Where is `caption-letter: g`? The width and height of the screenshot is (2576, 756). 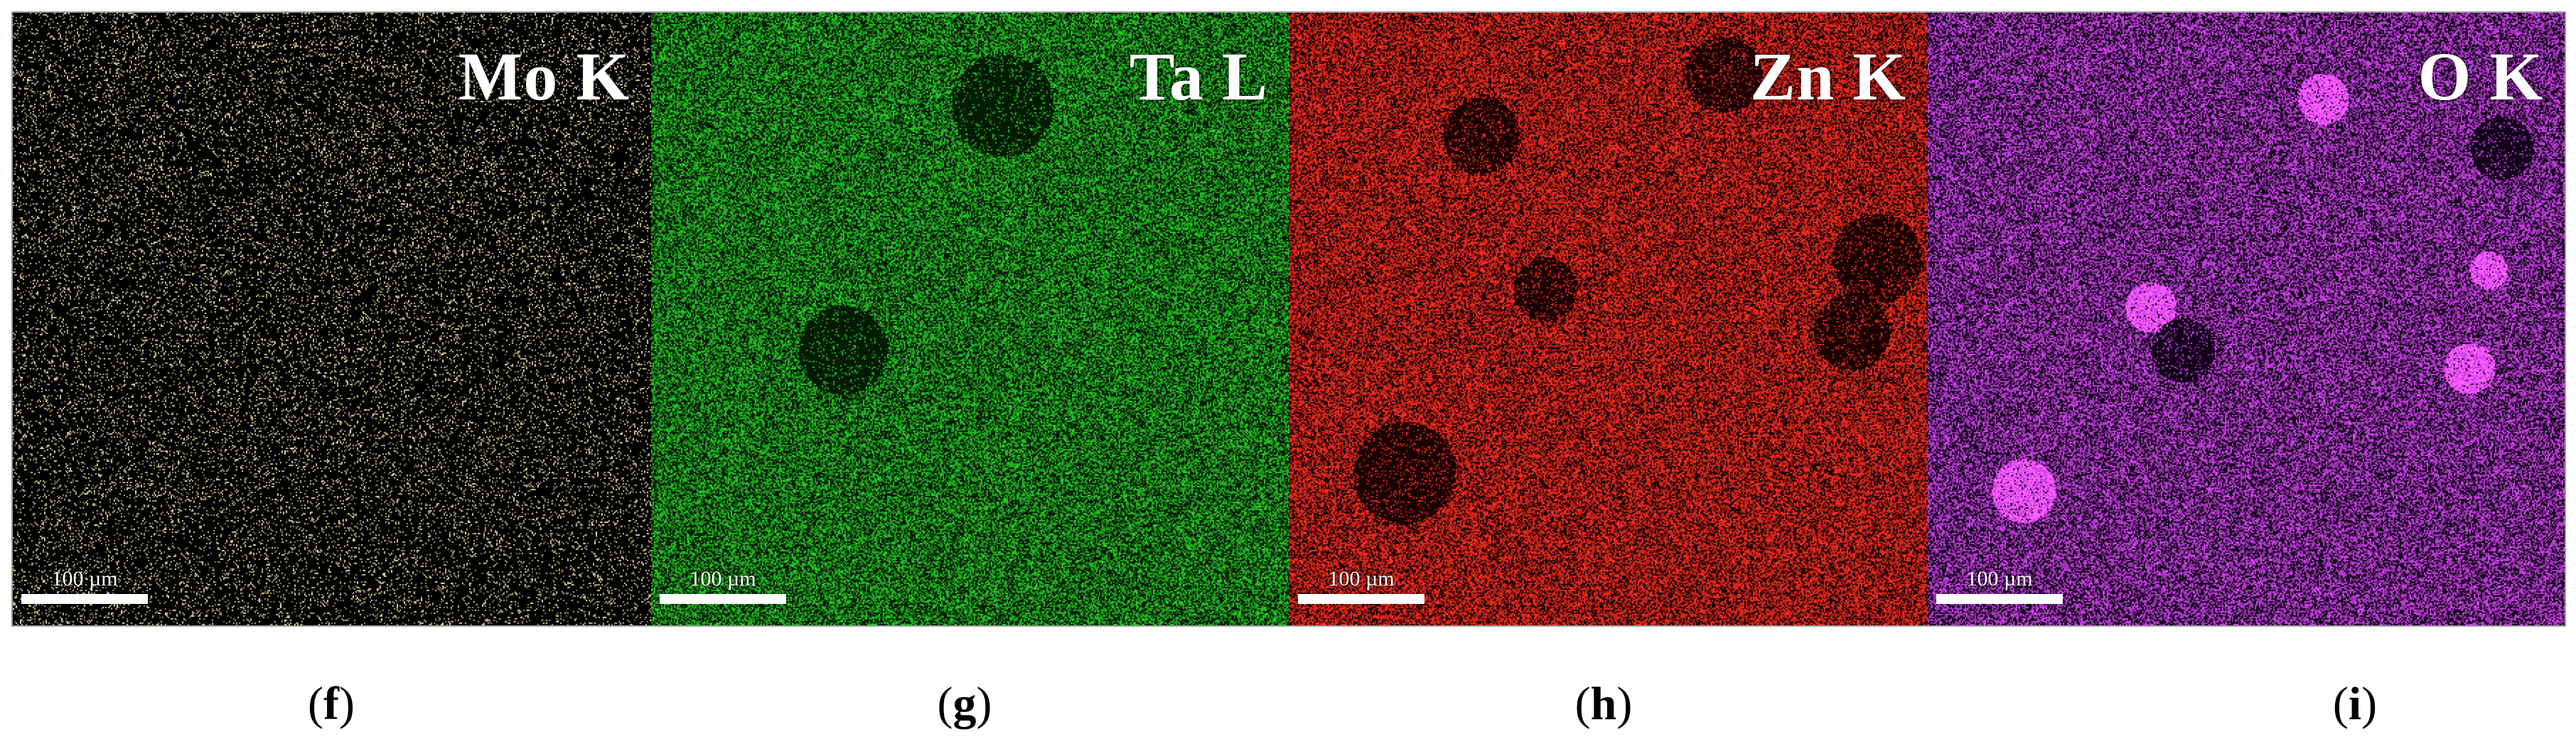 caption-letter: g is located at coordinates (964, 704).